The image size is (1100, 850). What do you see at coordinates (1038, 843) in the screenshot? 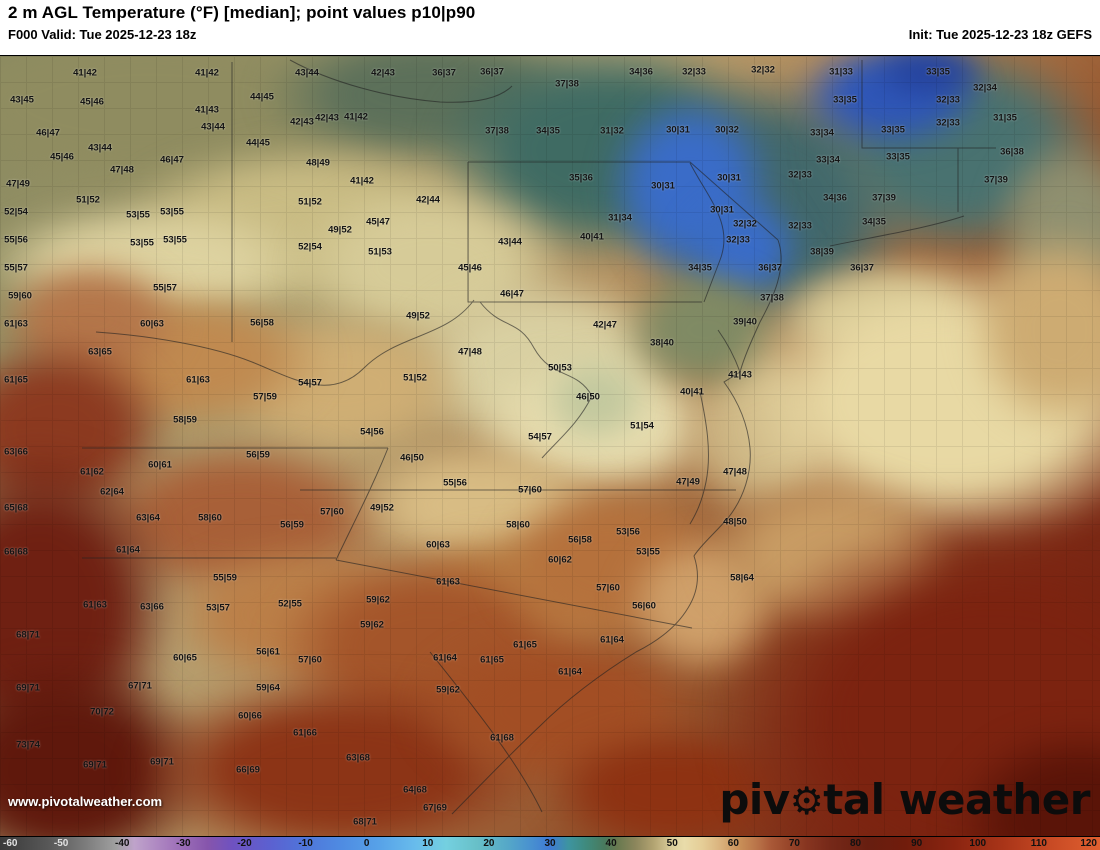
I see `colorbar-tick: 110` at bounding box center [1038, 843].